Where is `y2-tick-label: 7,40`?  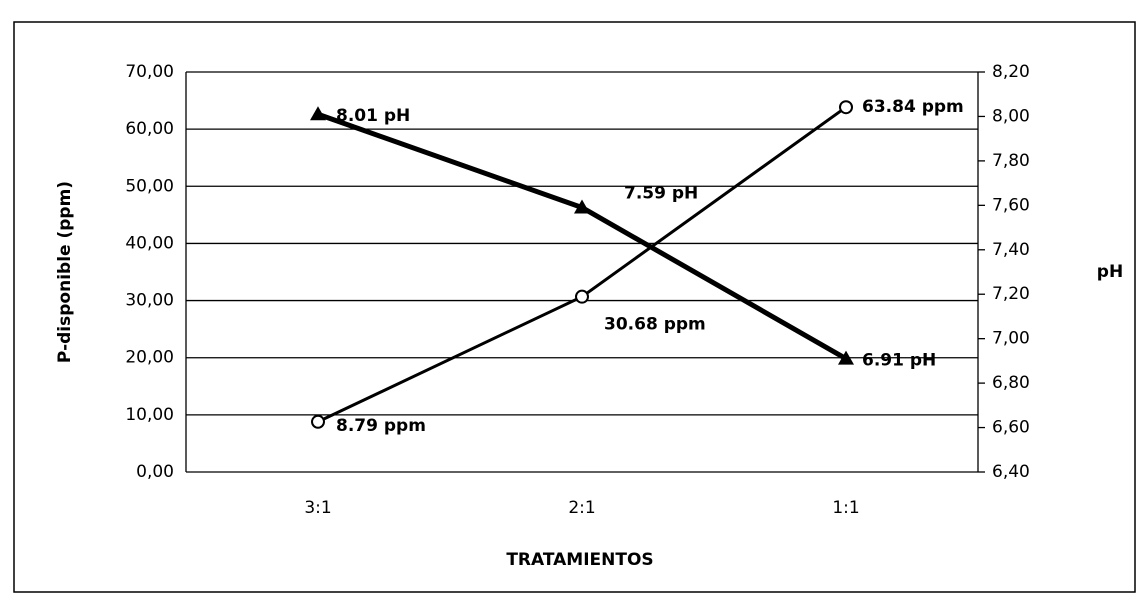 y2-tick-label: 7,40 is located at coordinates (1011, 250).